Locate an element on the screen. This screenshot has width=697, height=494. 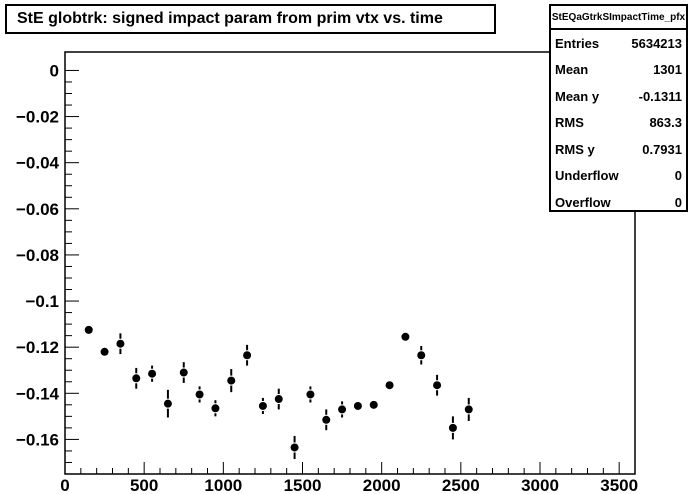
stats-value: 5634213 is located at coordinates (656, 43).